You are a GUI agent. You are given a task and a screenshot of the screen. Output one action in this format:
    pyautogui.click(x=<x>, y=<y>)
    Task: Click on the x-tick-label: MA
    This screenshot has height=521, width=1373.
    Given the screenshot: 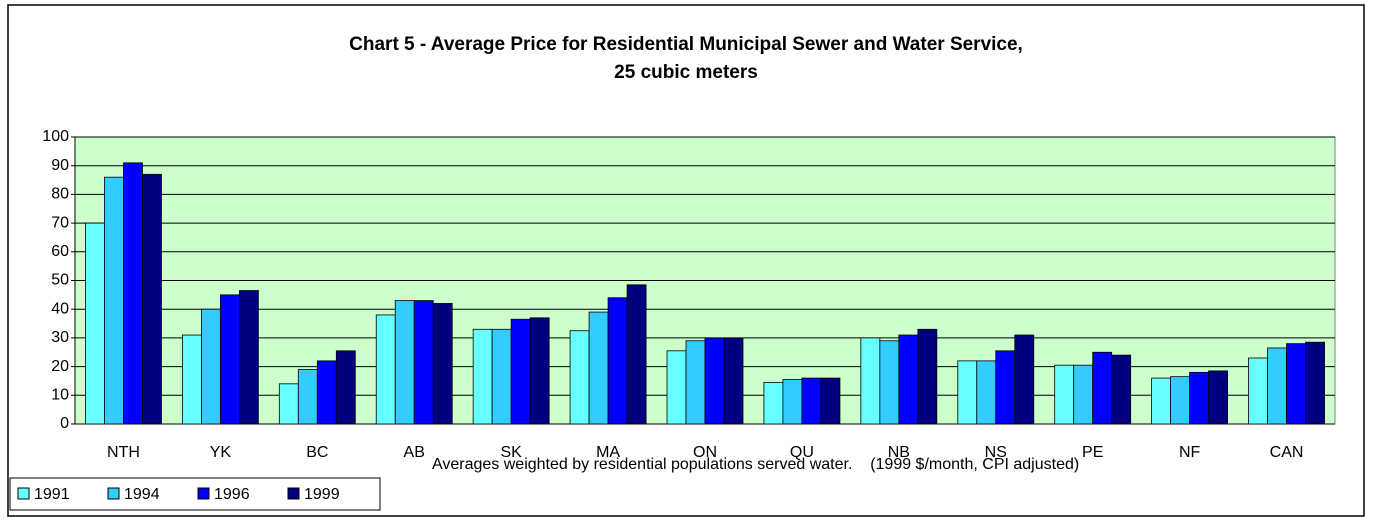 What is the action you would take?
    pyautogui.click(x=608, y=452)
    